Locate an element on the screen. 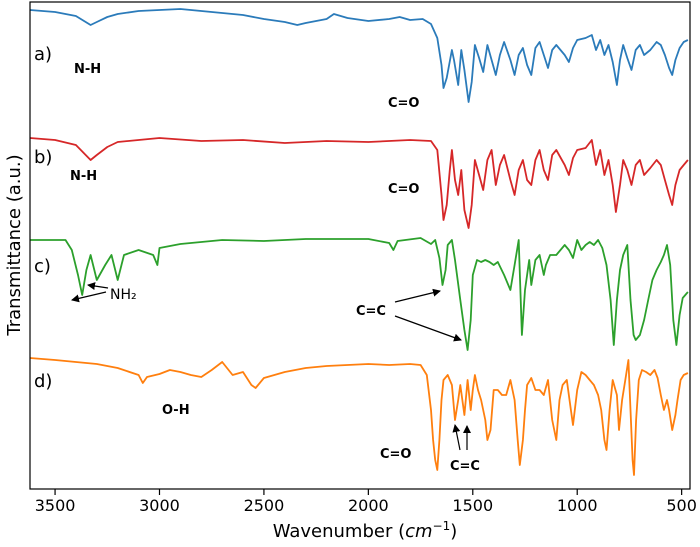  x-ticks: 3500 3000 2500 2000 1500 1000 500 is located at coordinates (366, 502).